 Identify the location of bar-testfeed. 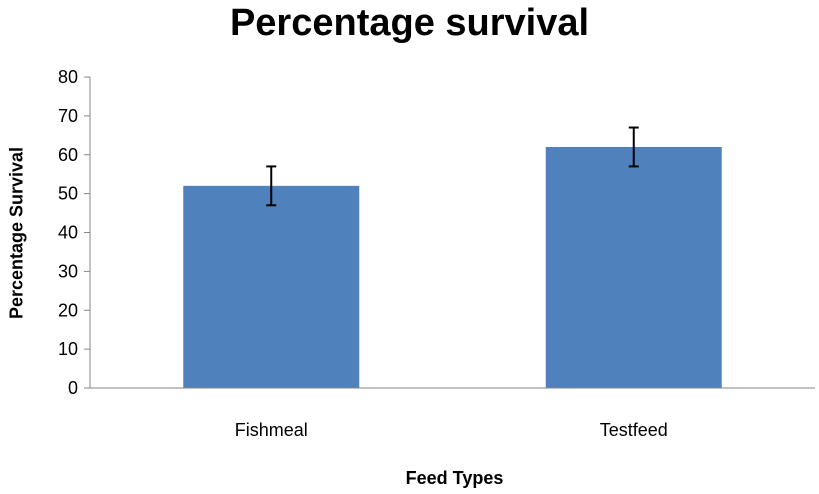
(633, 267).